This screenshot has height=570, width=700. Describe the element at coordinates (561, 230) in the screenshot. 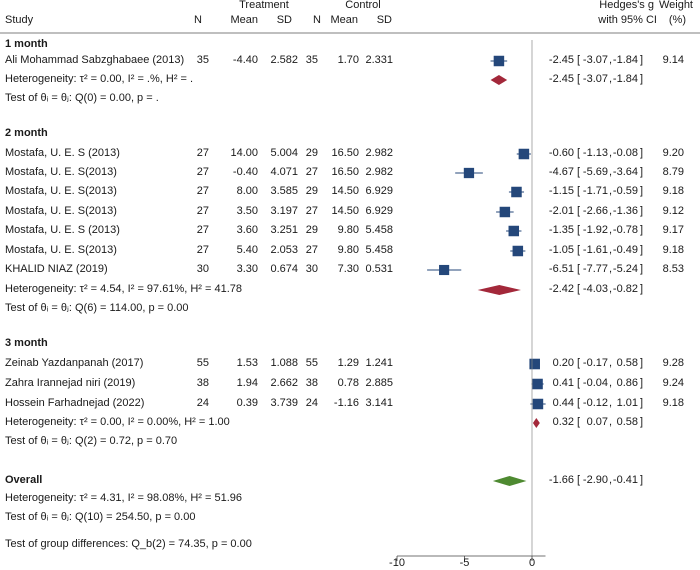

I see `effect-g: -1.35` at that location.